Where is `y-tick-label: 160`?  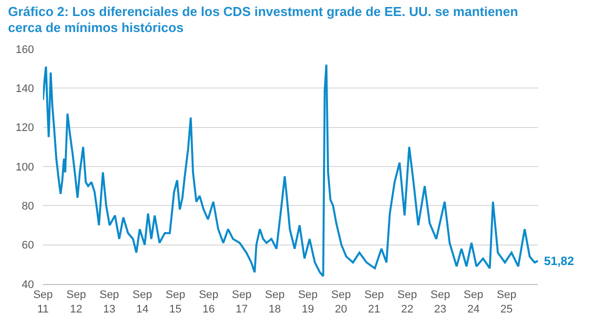 y-tick-label: 160 is located at coordinates (25, 50).